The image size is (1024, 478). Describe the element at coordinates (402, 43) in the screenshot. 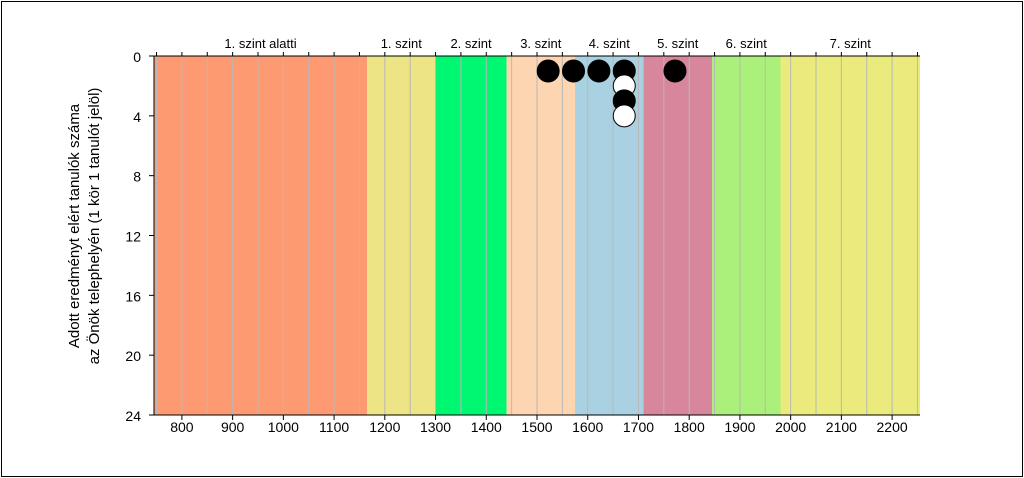

I see `band-label-2: 1. szint` at that location.